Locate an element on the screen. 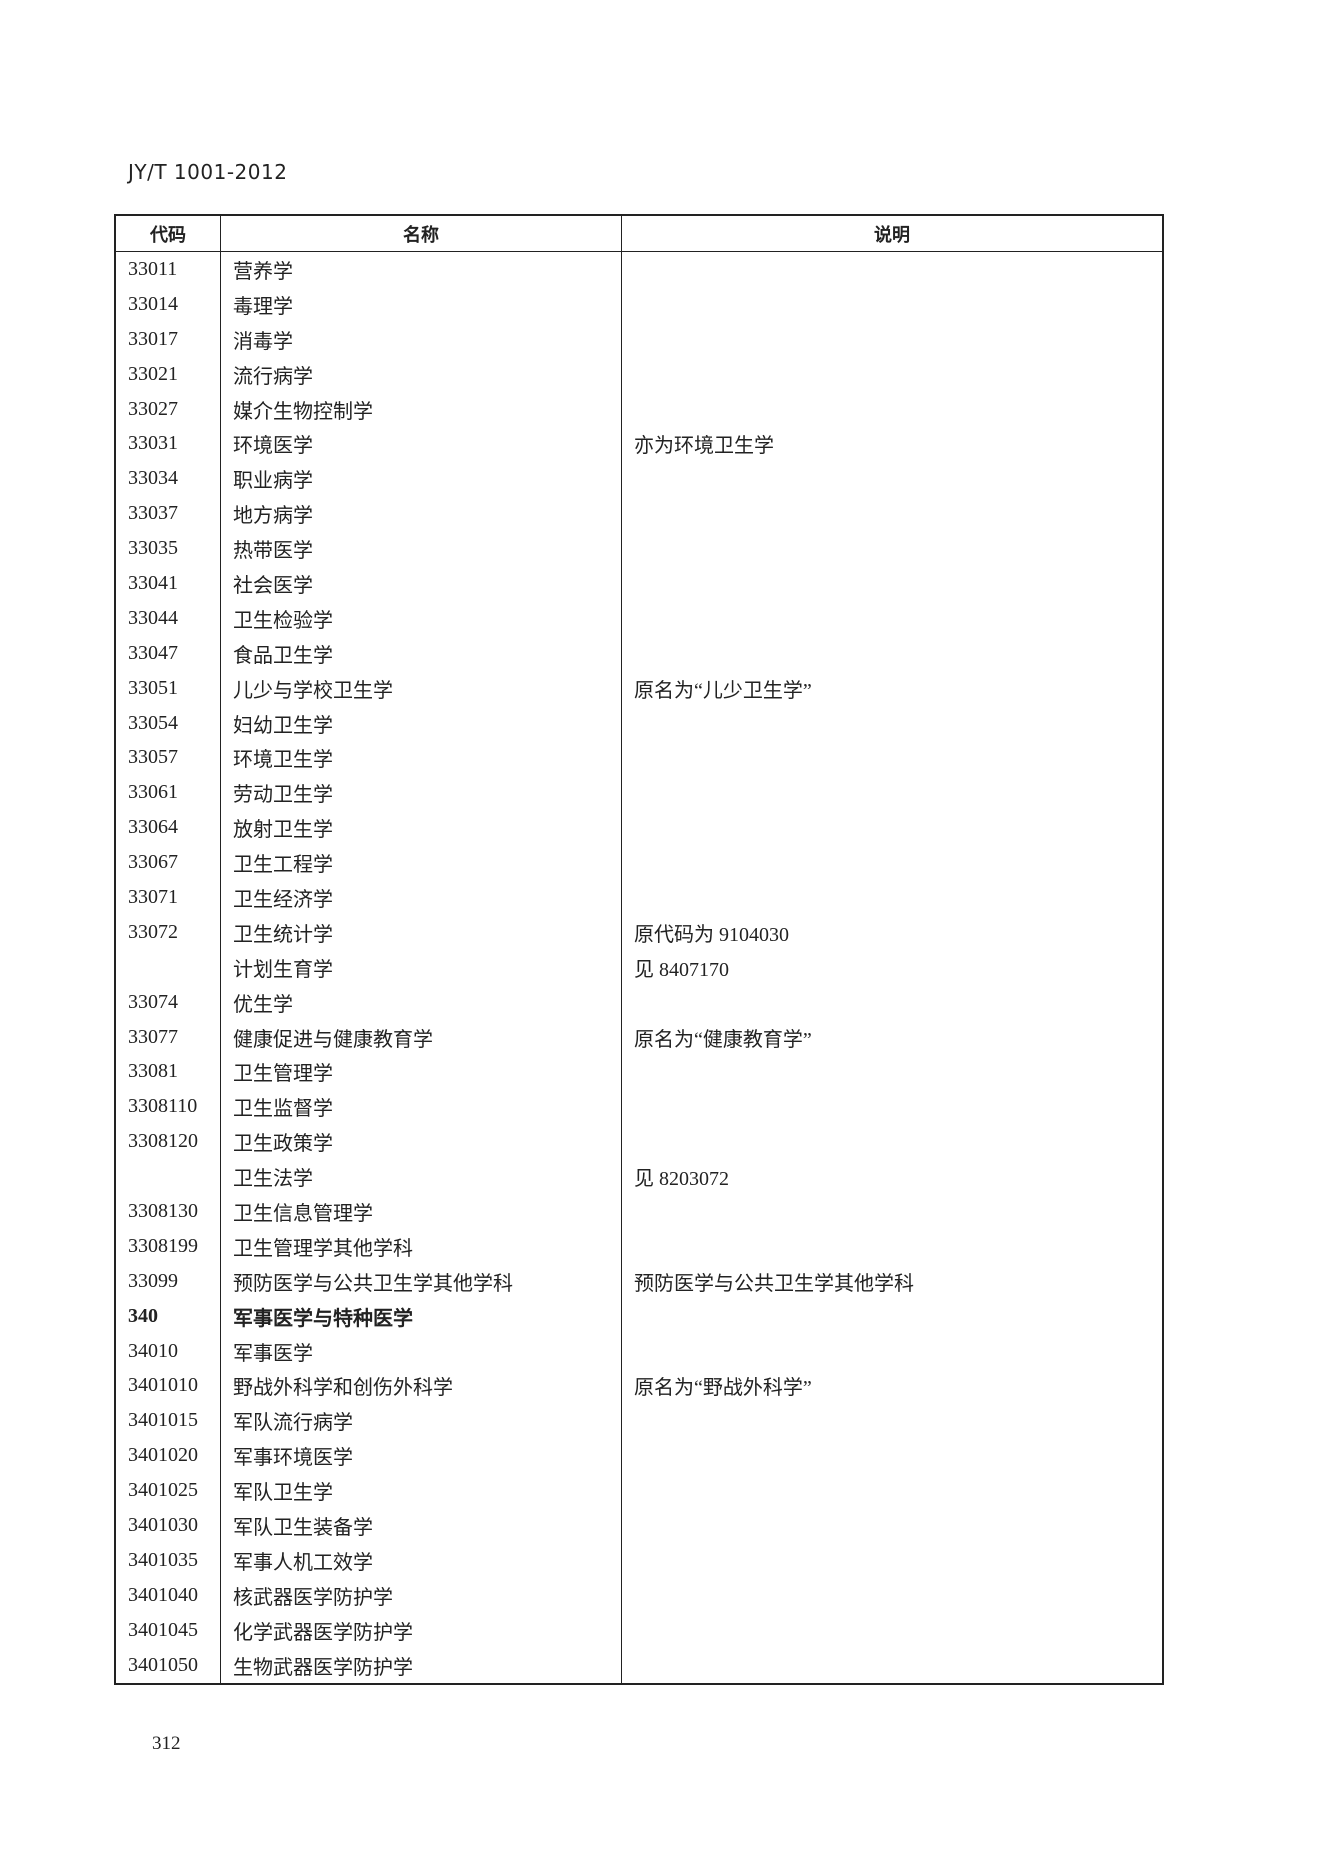 Image resolution: width=1323 pixels, height=1871 pixels. cell-code: 3308199 is located at coordinates (163, 1245).